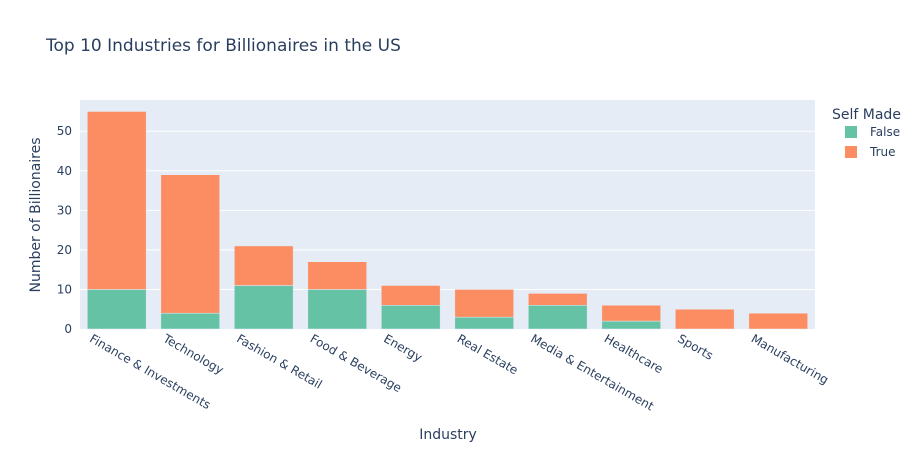  I want to click on y-axis-ticks: 0 10 20 30 40 50, so click(64, 230).